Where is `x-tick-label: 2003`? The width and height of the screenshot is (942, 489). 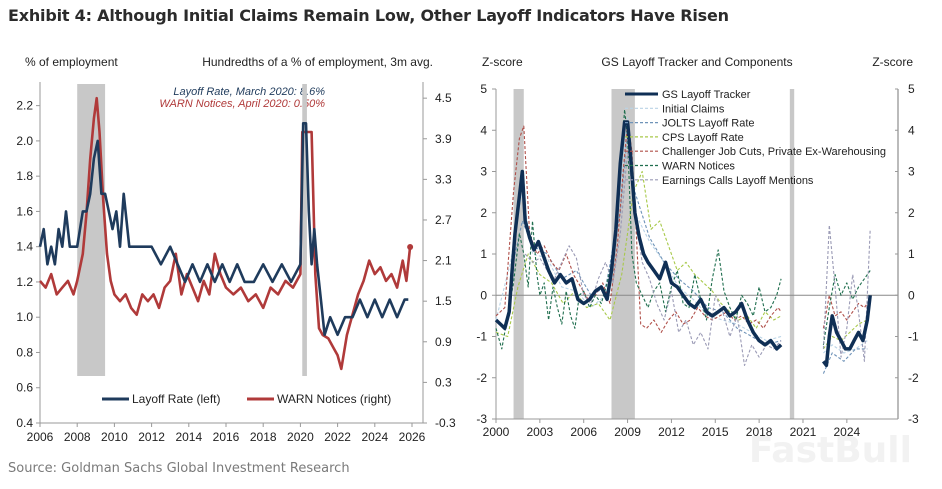 x-tick-label: 2003 is located at coordinates (540, 432).